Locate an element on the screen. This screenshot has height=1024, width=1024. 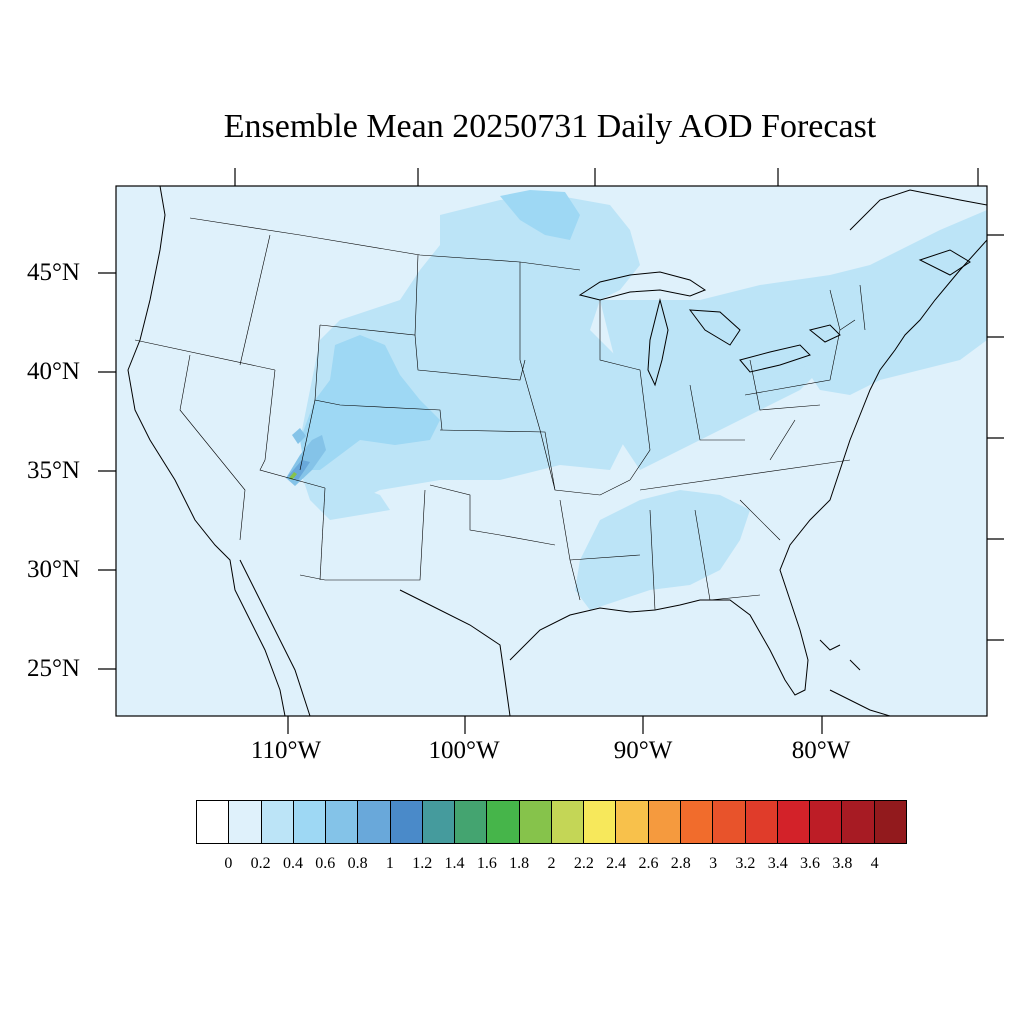
lat-label-30: 30°N is located at coordinates (53, 569).